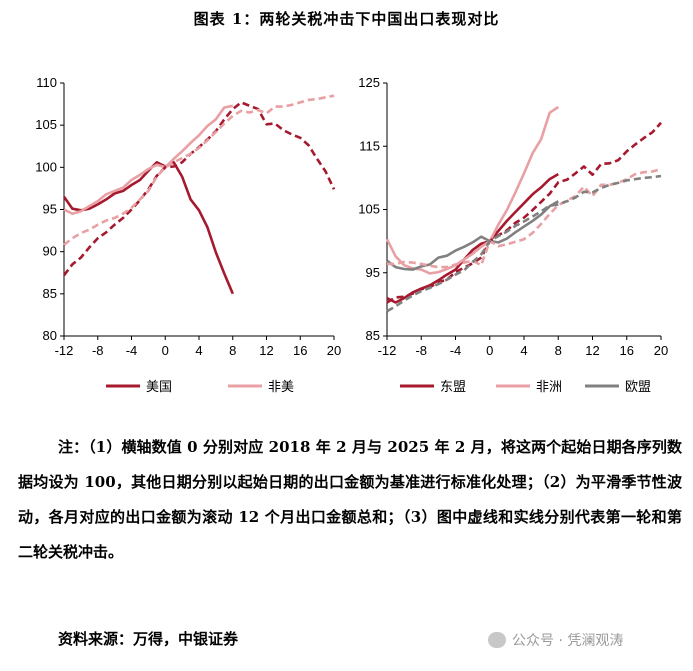 This screenshot has width=693, height=671. Describe the element at coordinates (638, 387) in the screenshot. I see `chart1-legend-label-2: 欧盟` at that location.